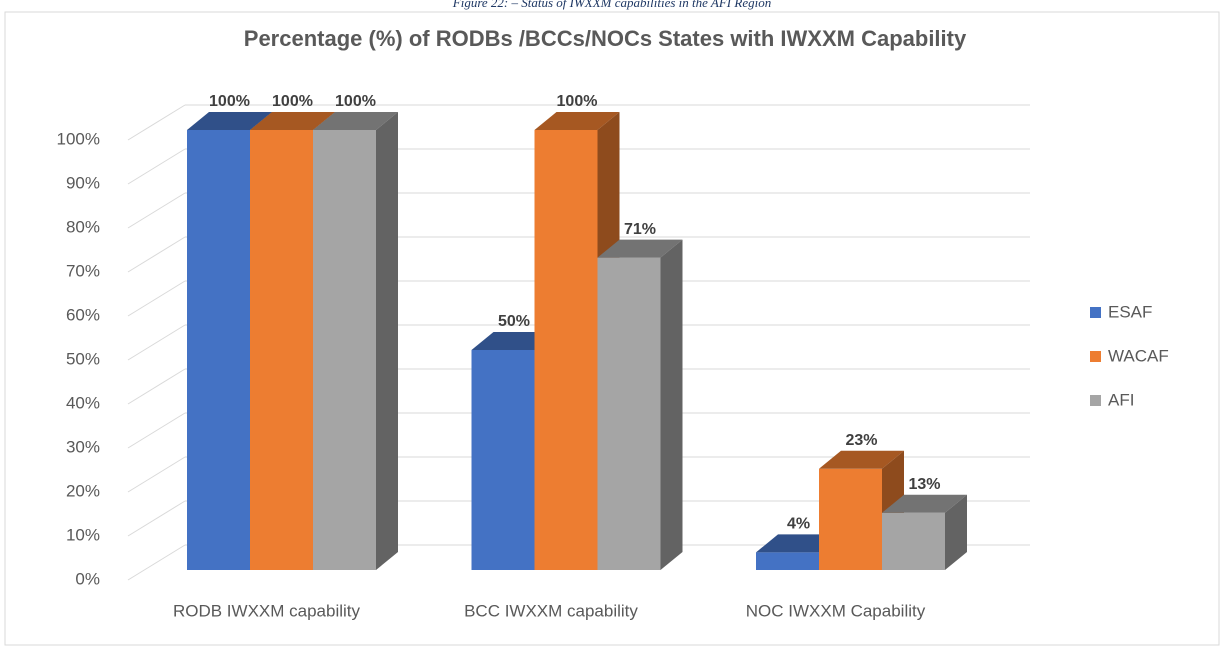 This screenshot has width=1225, height=646. Describe the element at coordinates (640, 229) in the screenshot. I see `value-label: 71%` at that location.